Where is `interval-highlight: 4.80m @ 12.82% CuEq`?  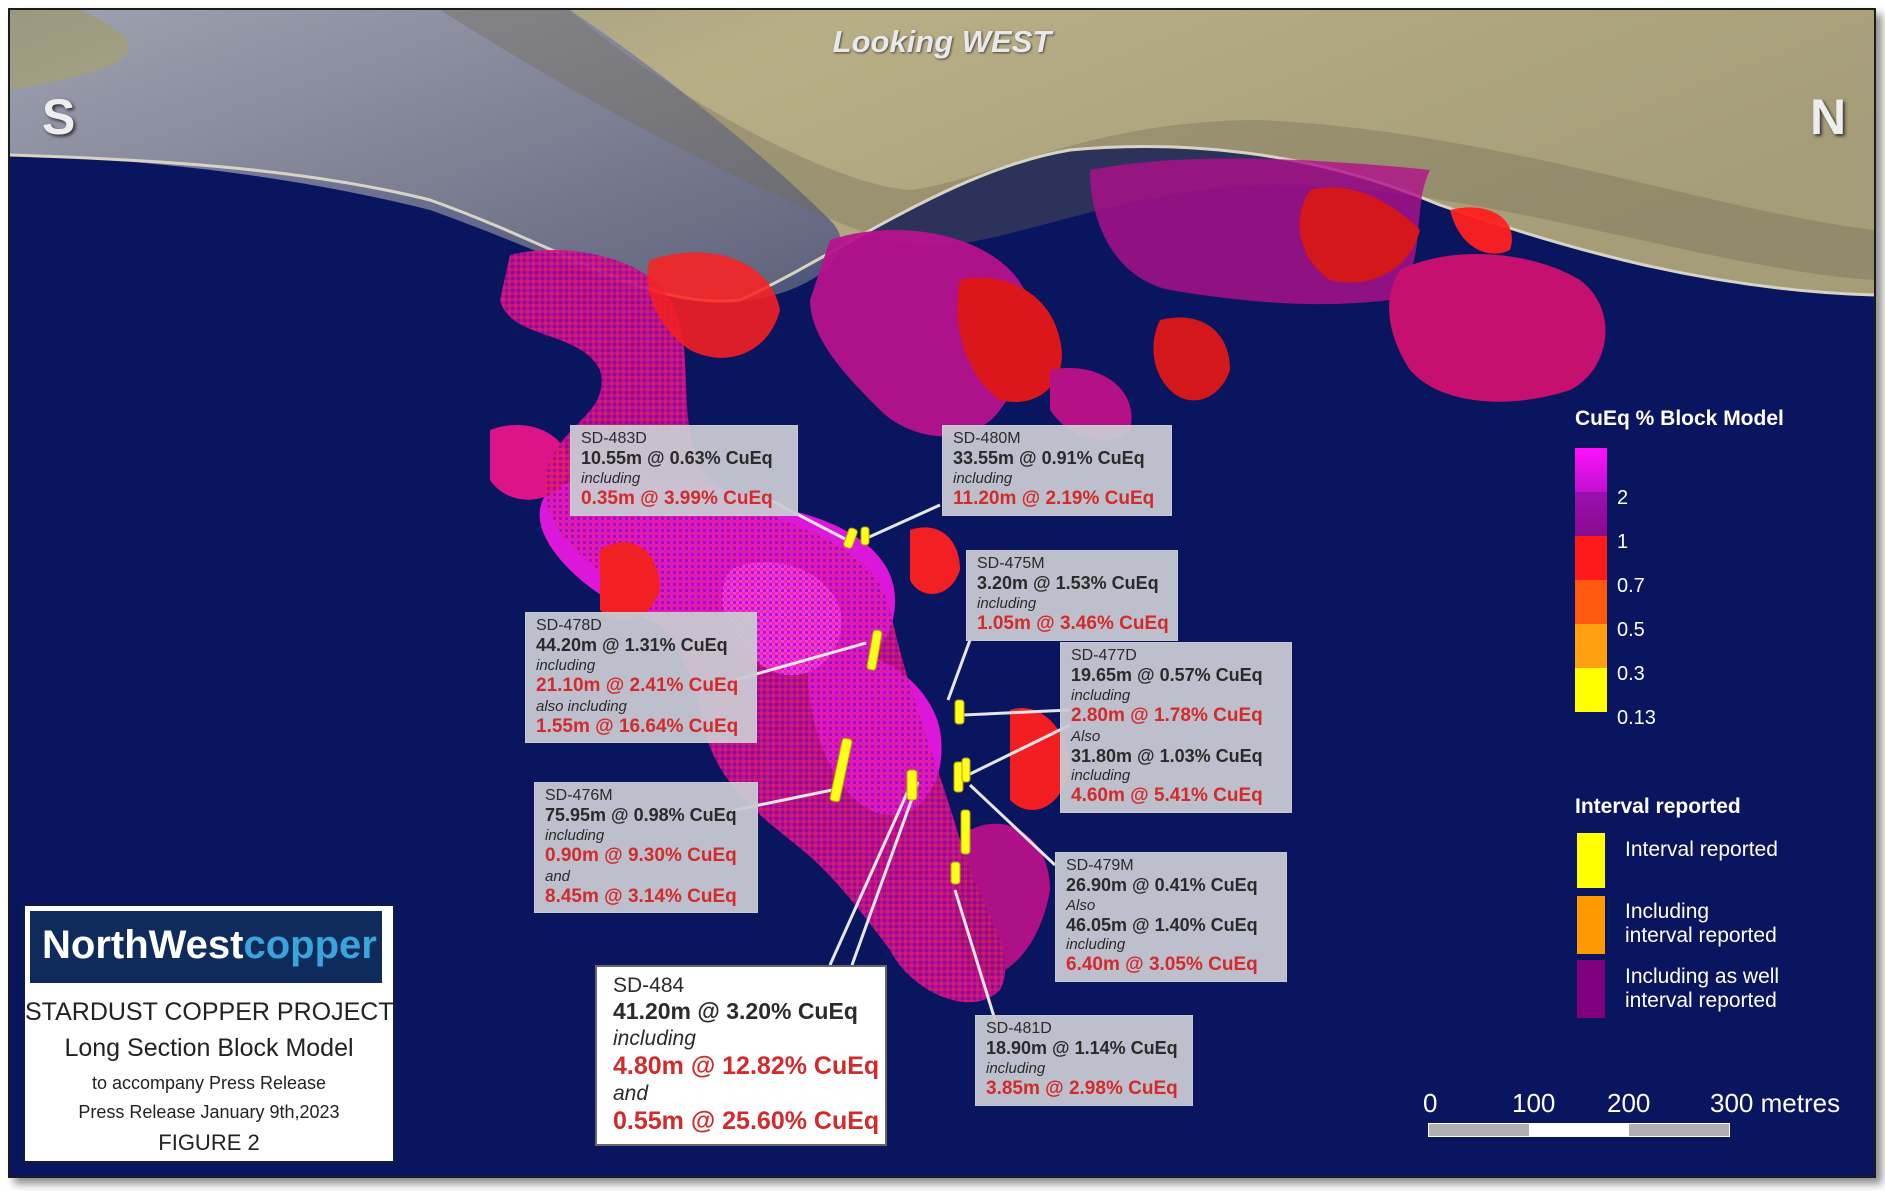
interval-highlight: 4.80m @ 12.82% CuEq is located at coordinates (746, 1065).